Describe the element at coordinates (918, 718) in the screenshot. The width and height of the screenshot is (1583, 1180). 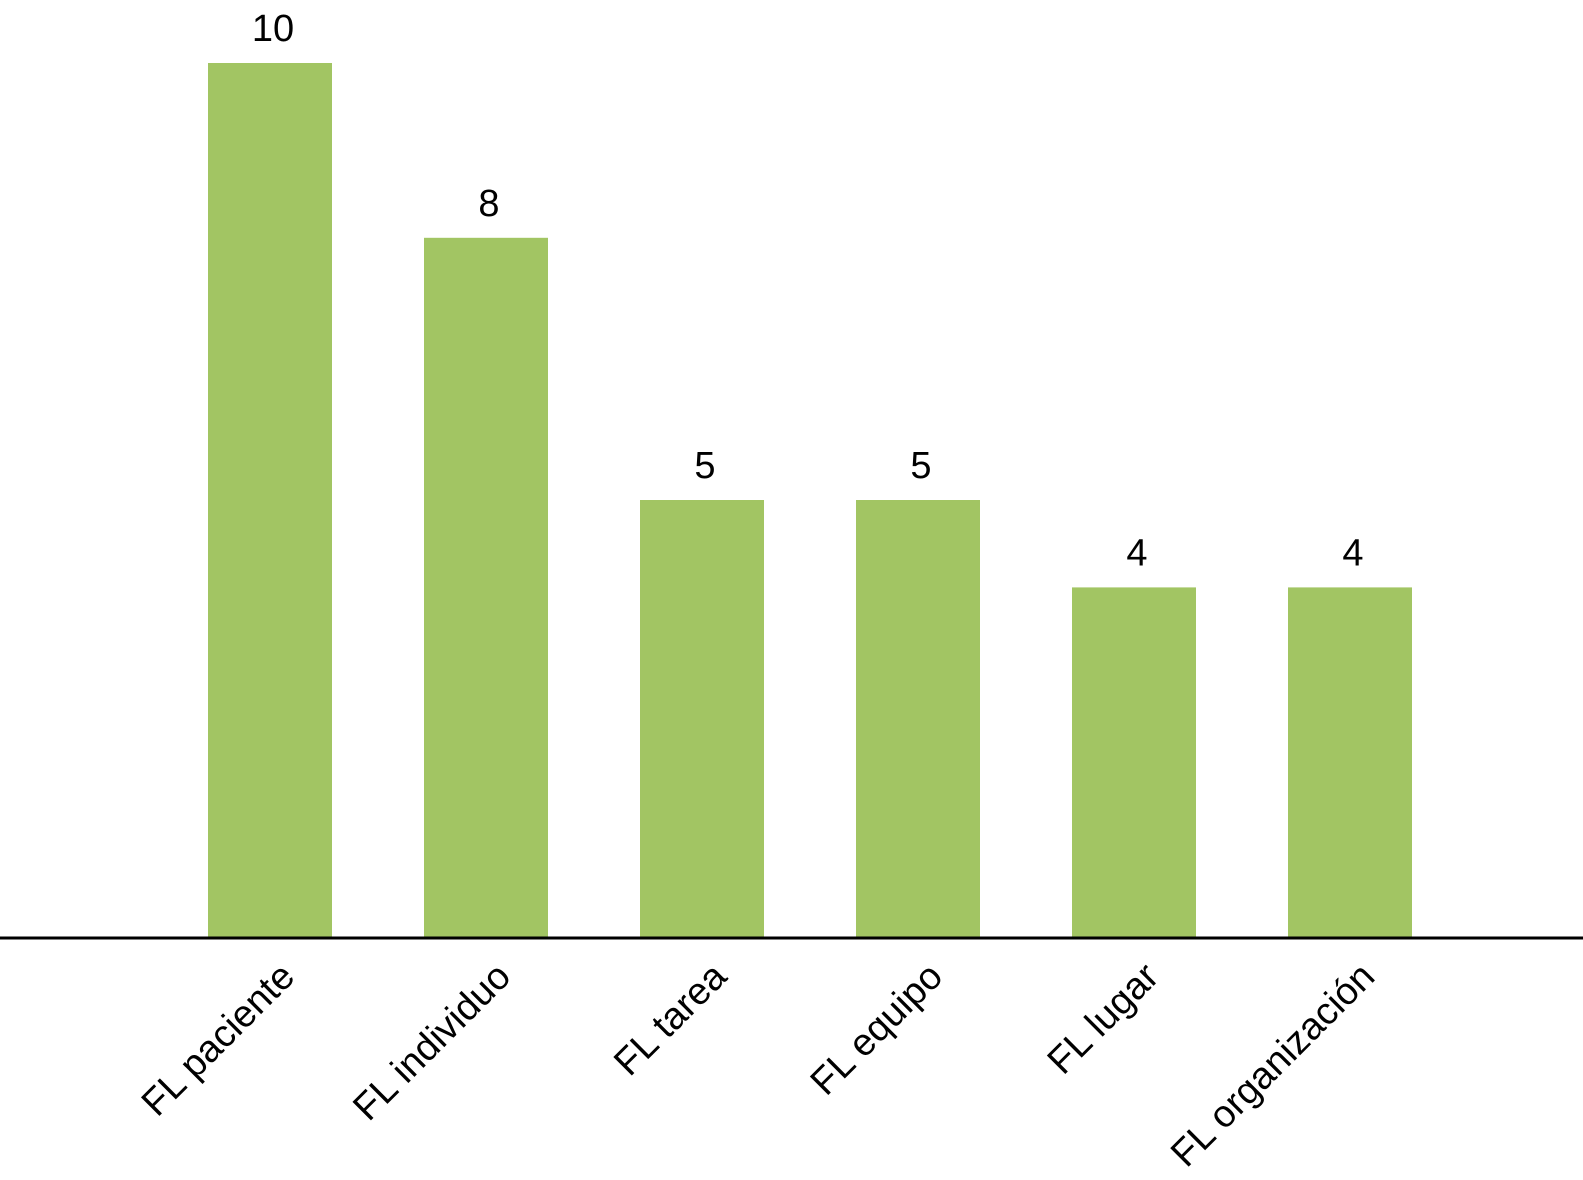
I see `bar-fl-equipo` at that location.